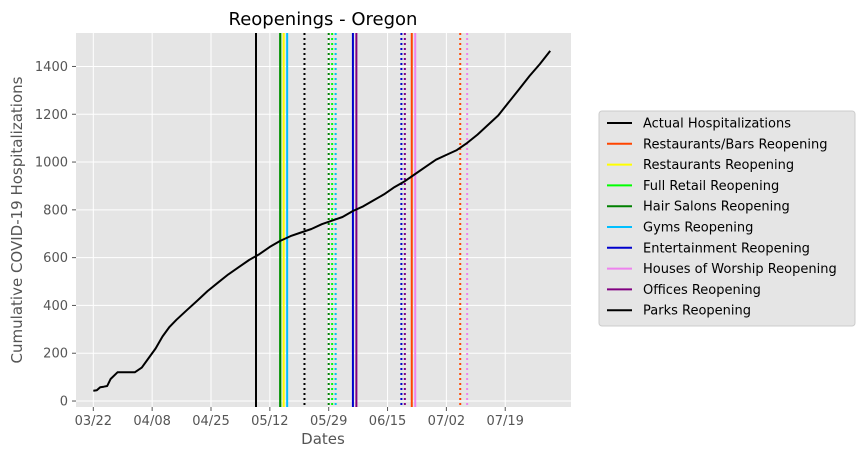 The image size is (865, 457). I want to click on x-tick-label: 05/29, so click(328, 421).